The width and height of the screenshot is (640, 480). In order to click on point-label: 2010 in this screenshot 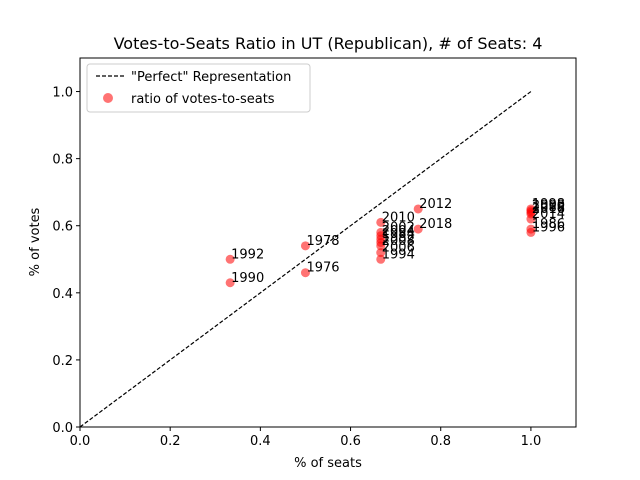, I will do `click(398, 217)`.